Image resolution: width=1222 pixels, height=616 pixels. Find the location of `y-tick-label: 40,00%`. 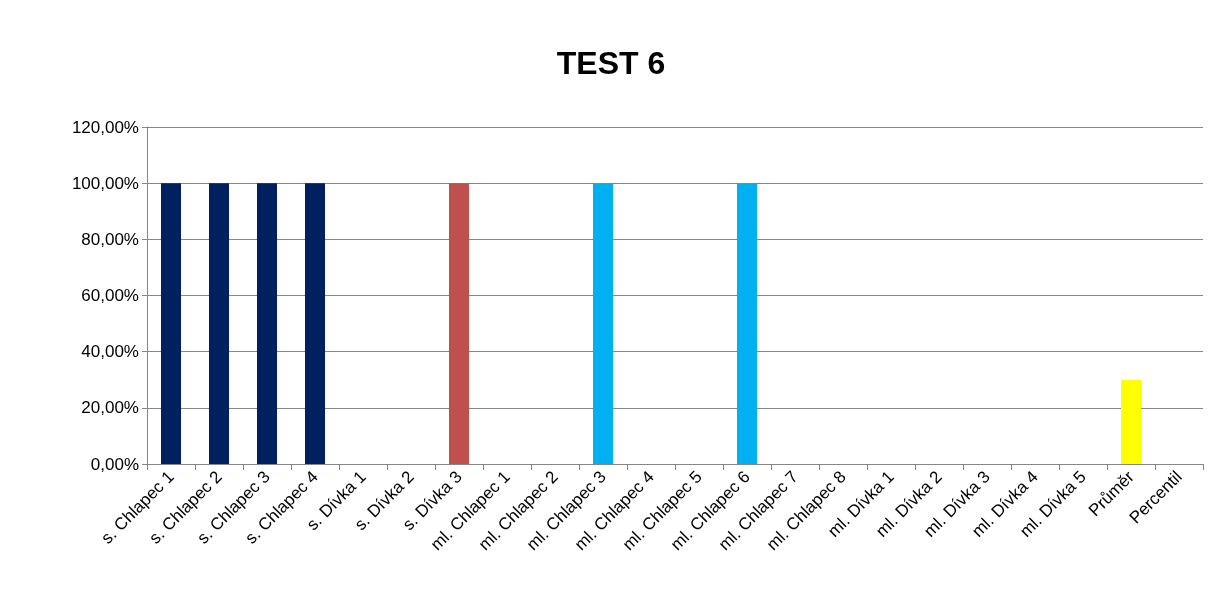

y-tick-label: 40,00% is located at coordinates (110, 352).